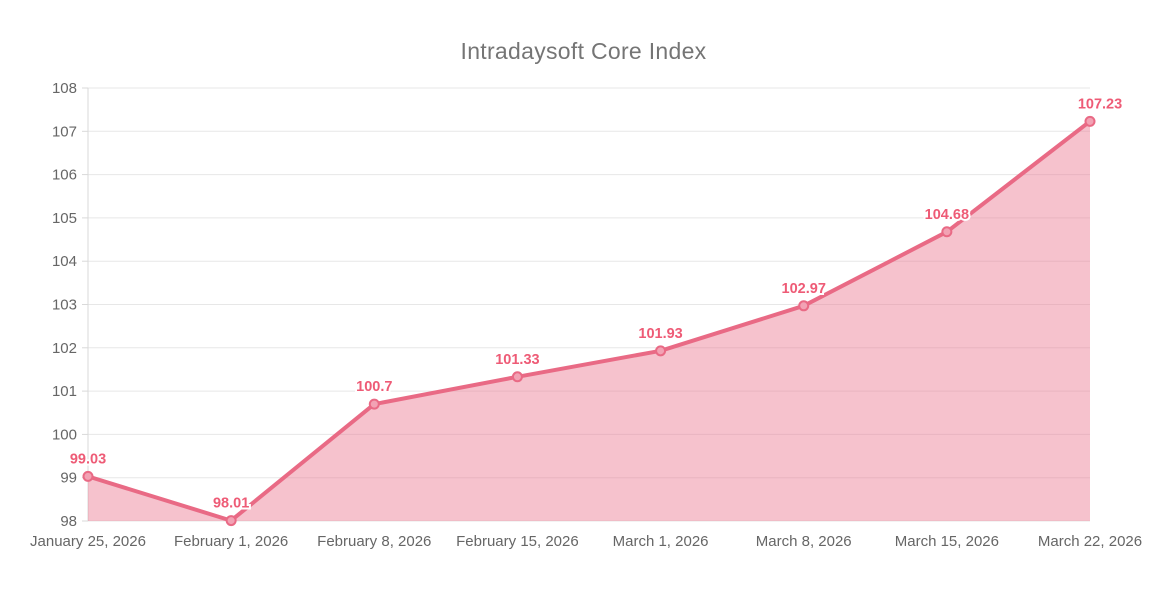 The image size is (1167, 590). I want to click on data-point-label: 101.33, so click(517, 360).